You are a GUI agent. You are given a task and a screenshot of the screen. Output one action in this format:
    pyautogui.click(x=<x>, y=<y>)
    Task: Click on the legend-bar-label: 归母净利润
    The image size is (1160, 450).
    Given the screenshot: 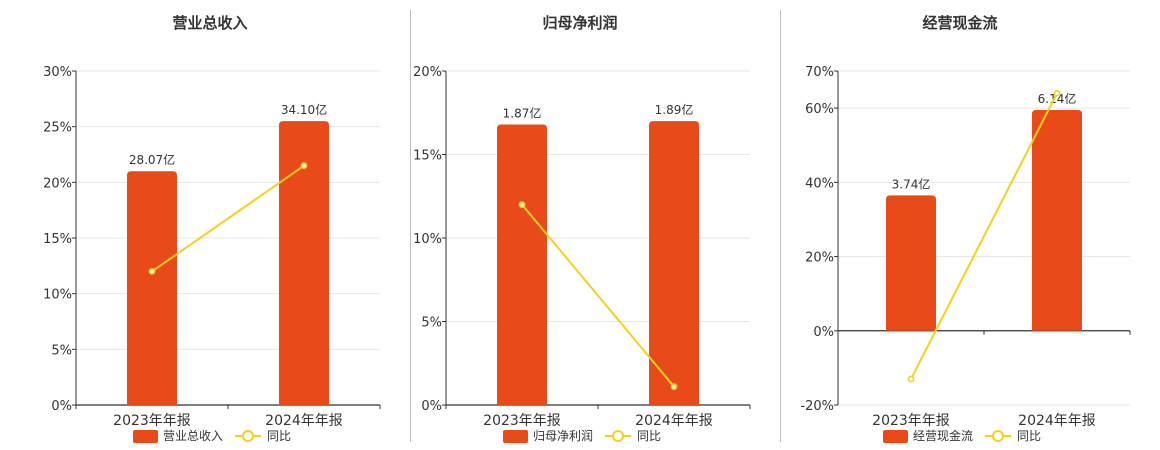 What is the action you would take?
    pyautogui.click(x=563, y=436)
    